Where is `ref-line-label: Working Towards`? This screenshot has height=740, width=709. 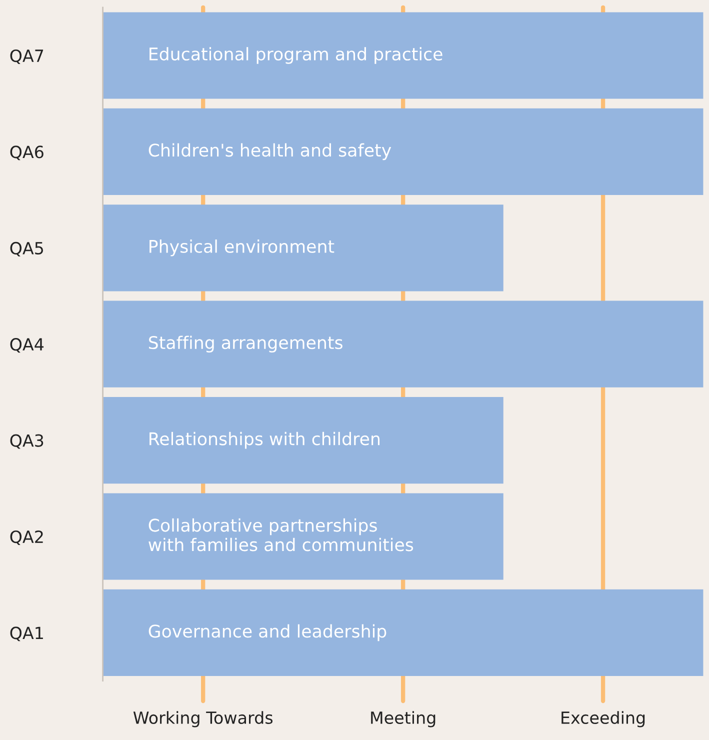 ref-line-label: Working Towards is located at coordinates (203, 719).